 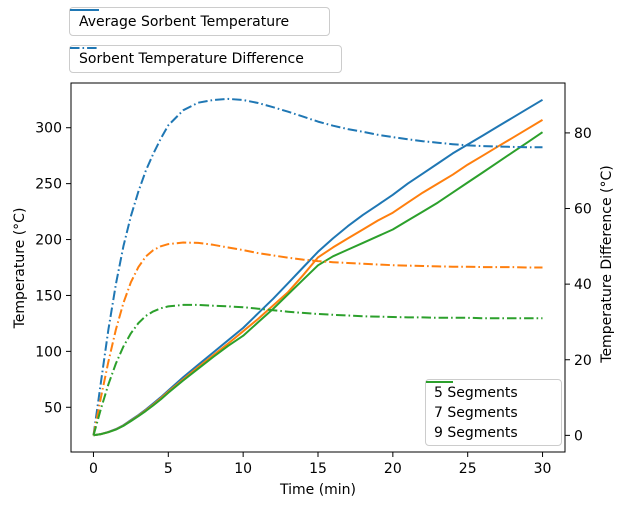 I want to click on x-tick-label: 10, so click(x=243, y=469).